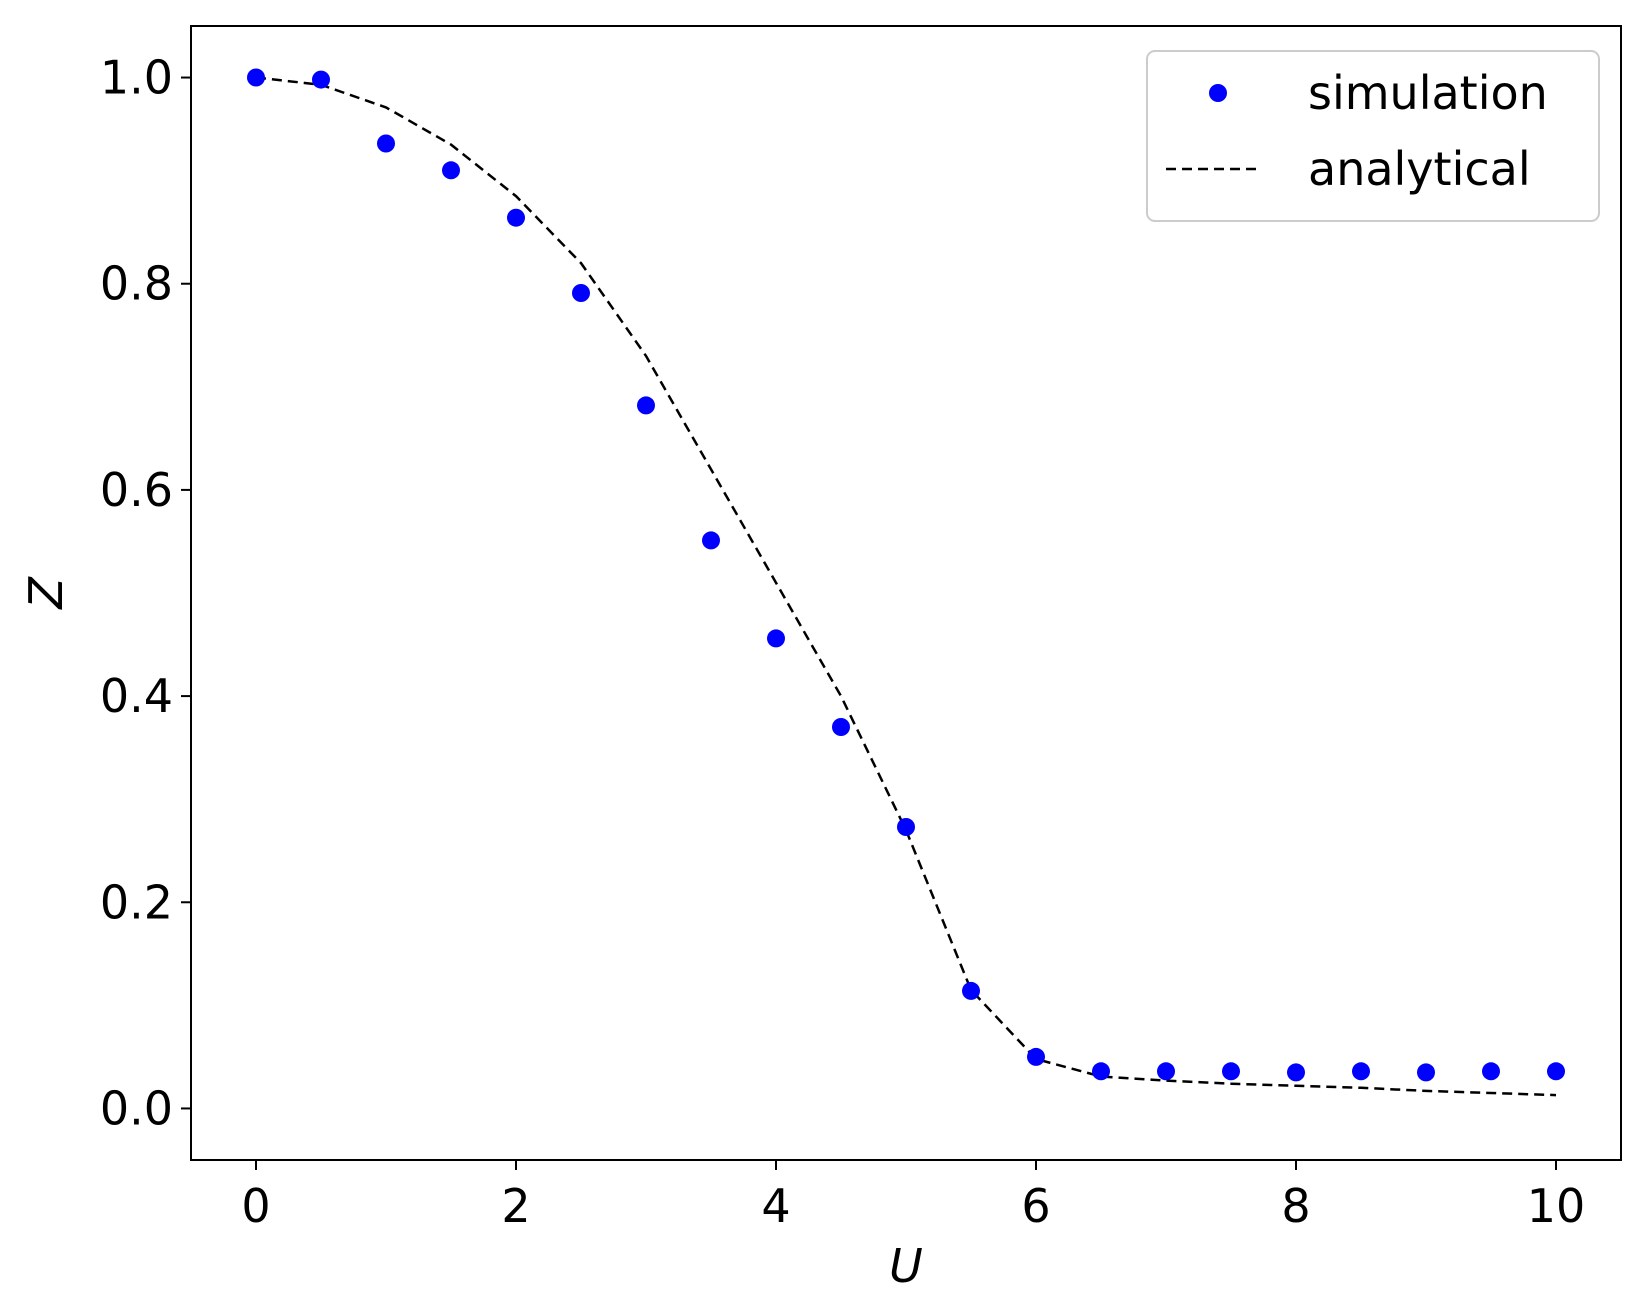  Describe the element at coordinates (136, 284) in the screenshot. I see `y-tick-label: 0.8` at that location.